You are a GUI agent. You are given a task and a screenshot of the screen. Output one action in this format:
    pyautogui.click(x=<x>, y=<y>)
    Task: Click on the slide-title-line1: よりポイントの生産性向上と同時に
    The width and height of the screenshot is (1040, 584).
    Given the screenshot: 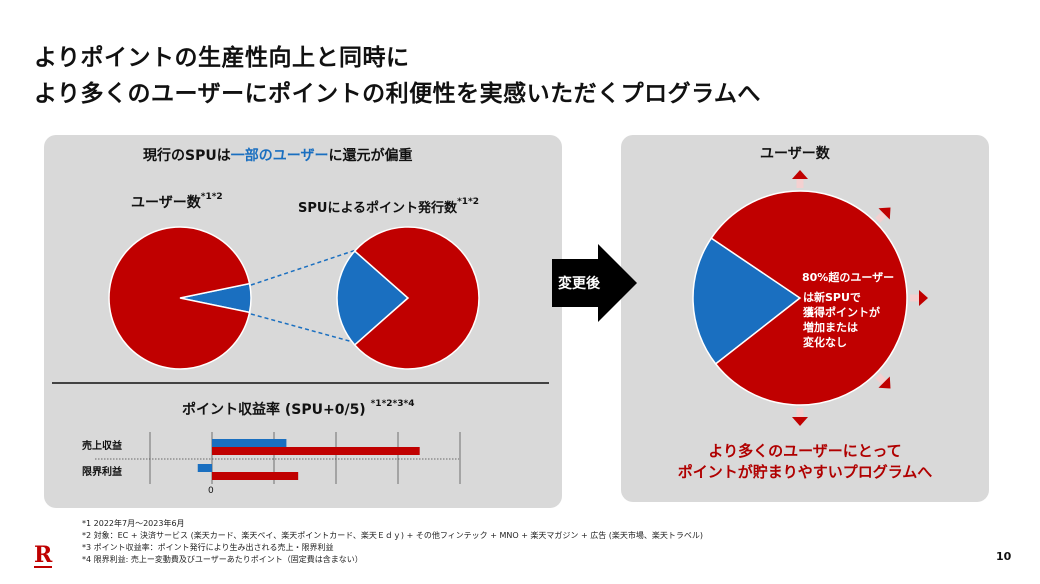 What is the action you would take?
    pyautogui.click(x=222, y=58)
    